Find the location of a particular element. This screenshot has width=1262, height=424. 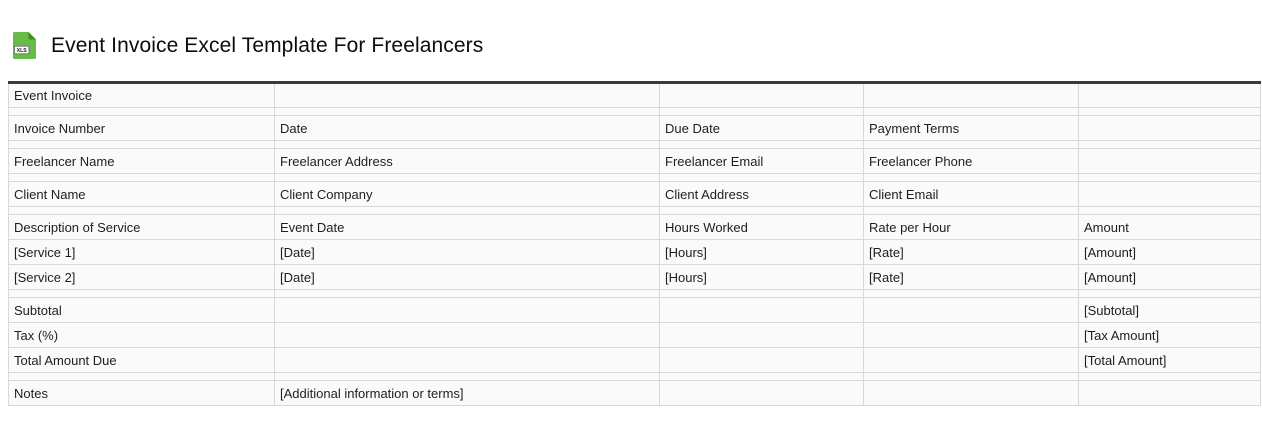

table-cell: [Additional information or terms] is located at coordinates (467, 393).